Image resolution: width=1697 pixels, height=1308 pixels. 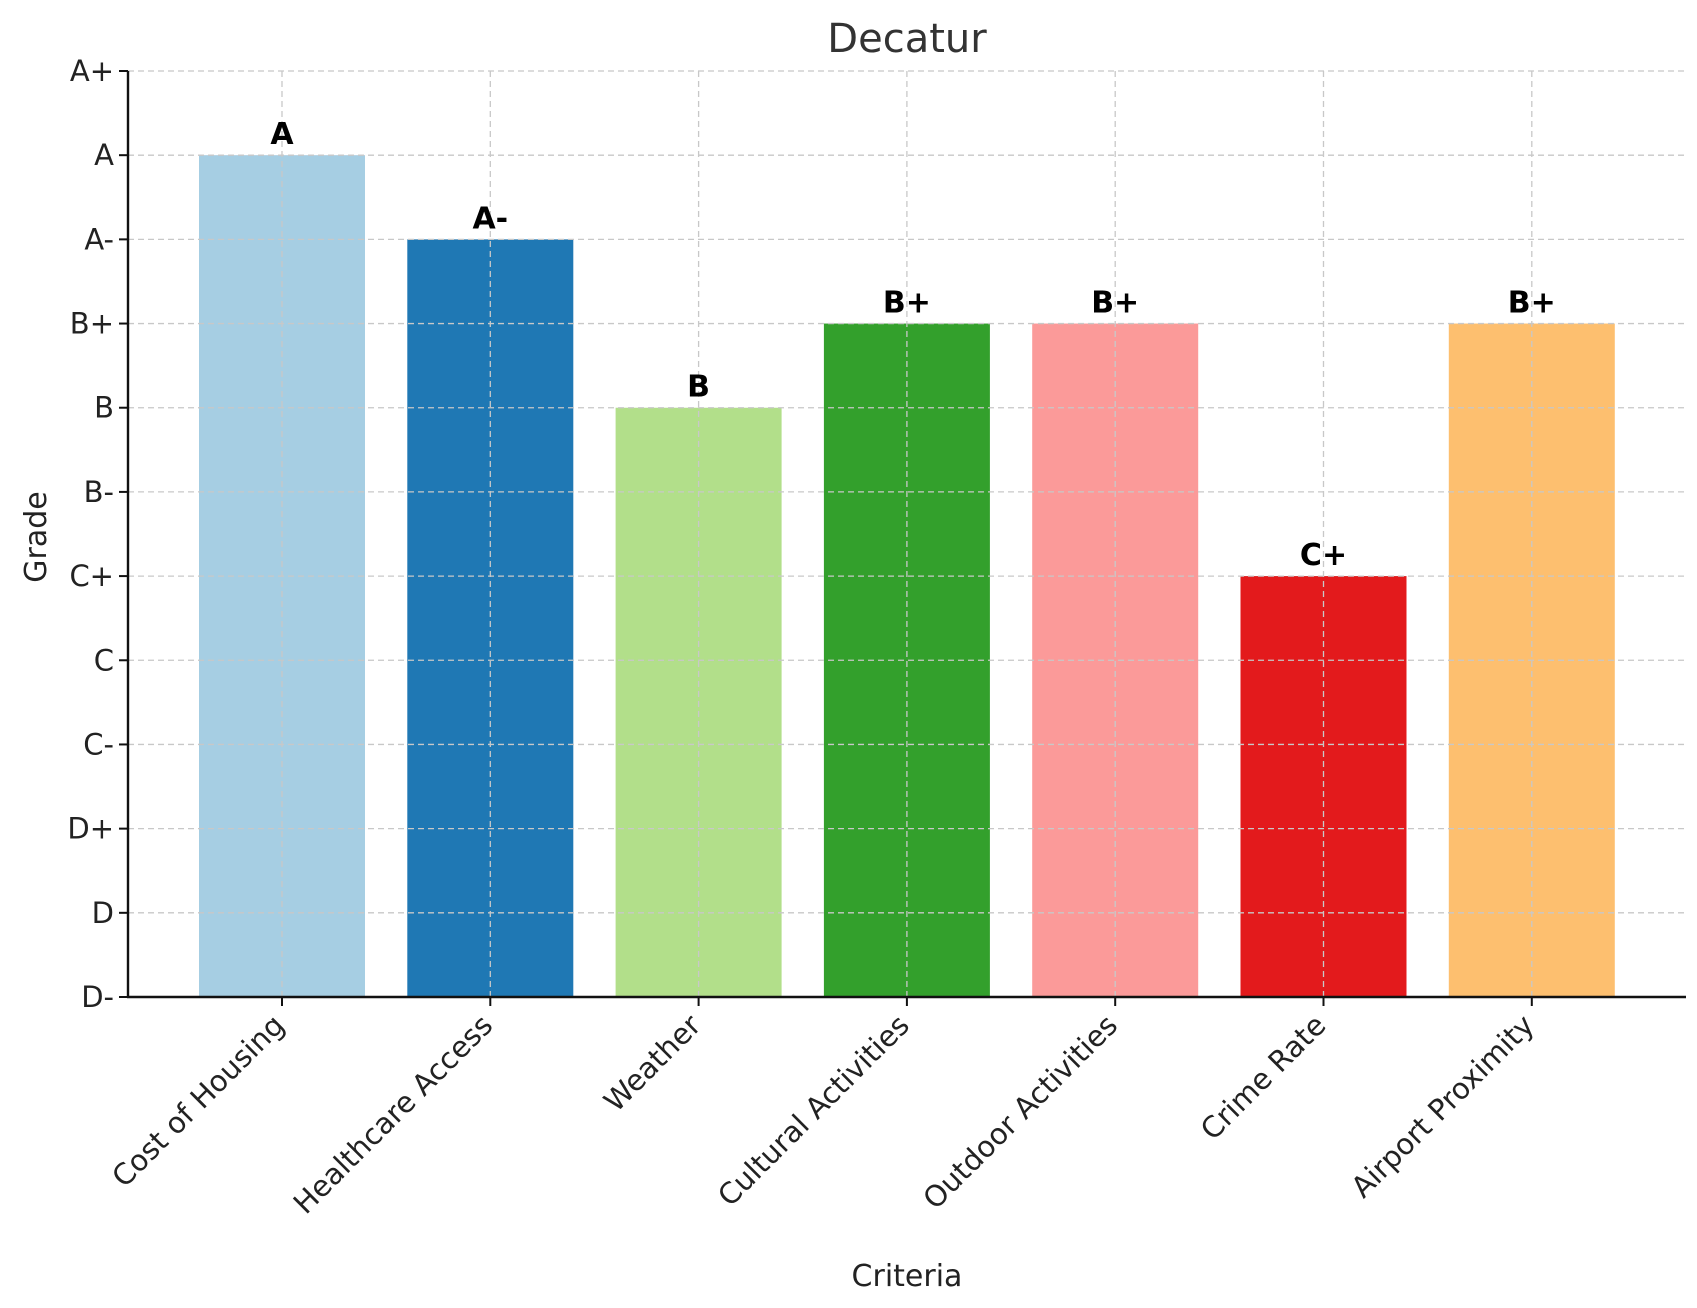 I want to click on x-tick-label: Healthcare Access, so click(x=393, y=1114).